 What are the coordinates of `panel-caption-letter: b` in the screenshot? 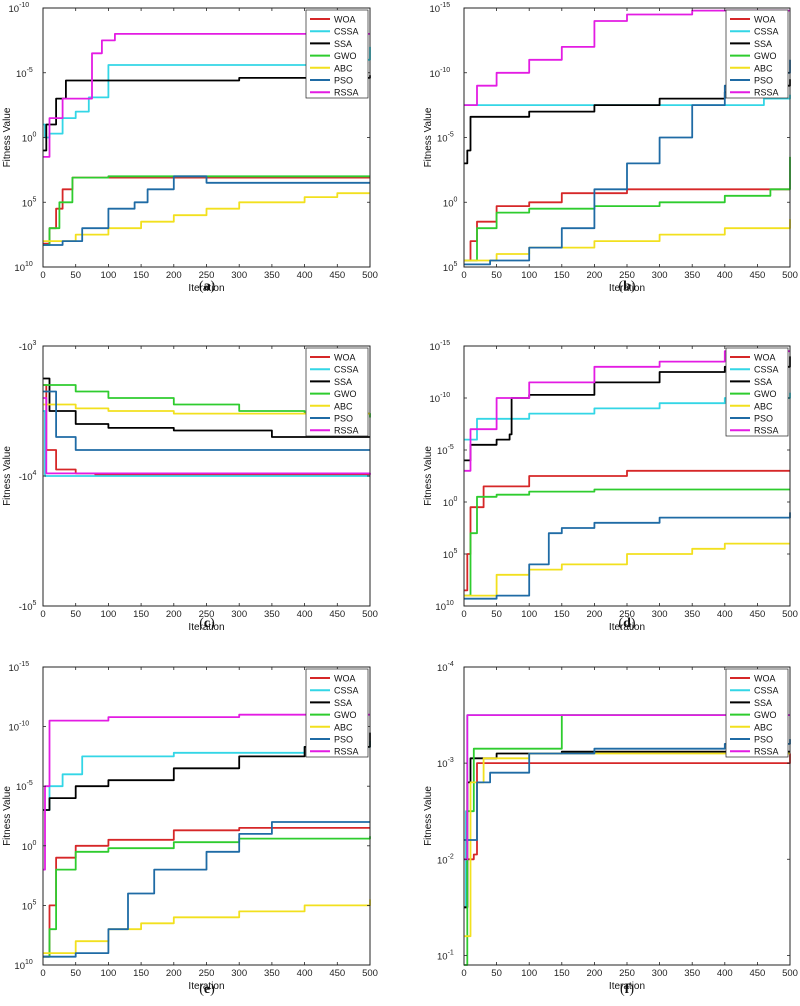 It's located at (627, 286).